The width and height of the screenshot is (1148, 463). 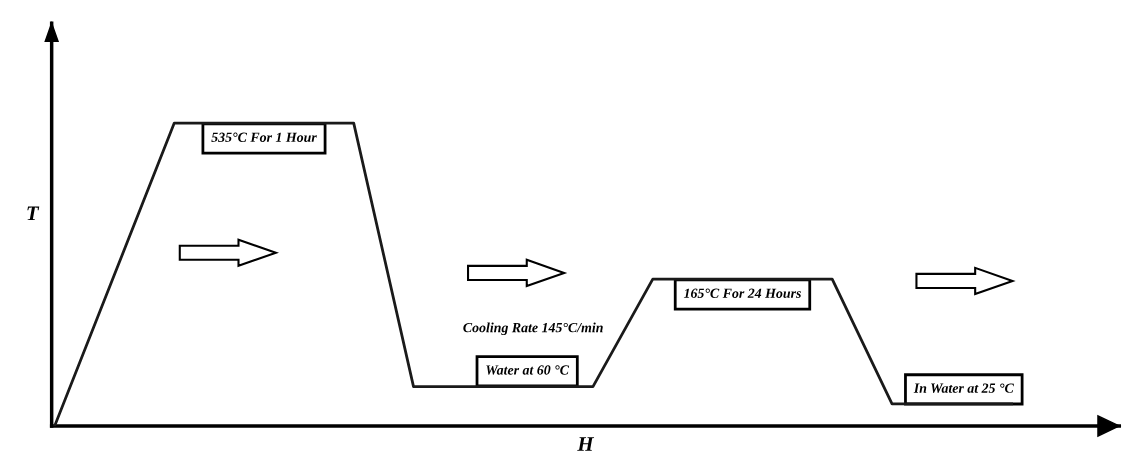 What do you see at coordinates (528, 370) in the screenshot?
I see `annotation: Water at 60 °C` at bounding box center [528, 370].